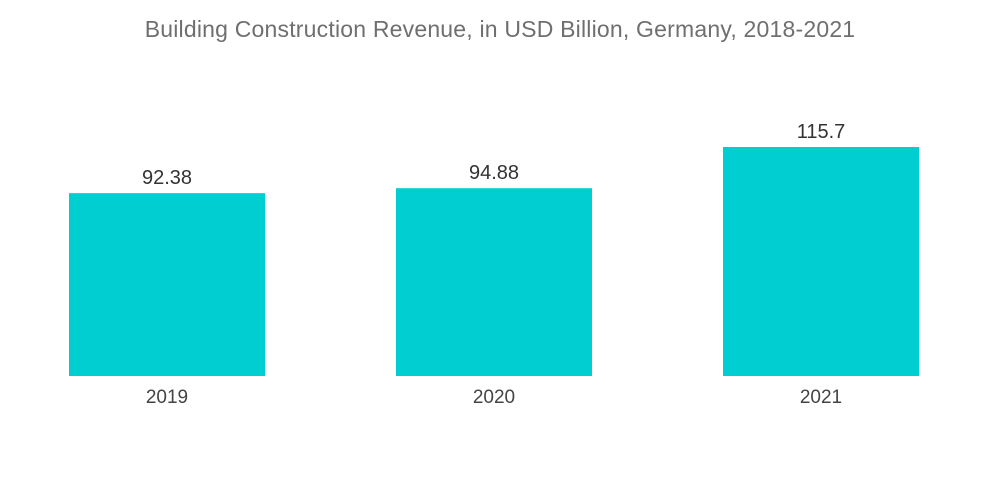 The height and width of the screenshot is (504, 1000). What do you see at coordinates (167, 178) in the screenshot?
I see `value-label-2019: 92.38` at bounding box center [167, 178].